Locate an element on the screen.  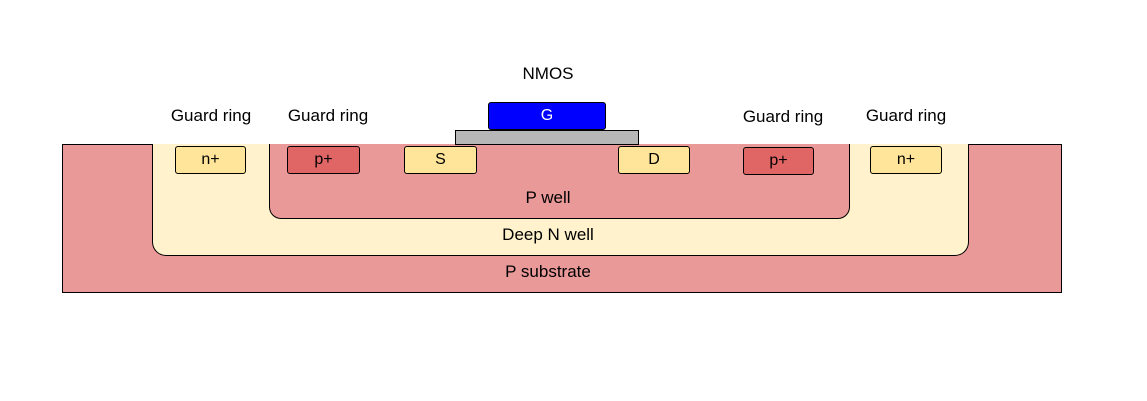
p-substrate-label: P substrate is located at coordinates (548, 271).